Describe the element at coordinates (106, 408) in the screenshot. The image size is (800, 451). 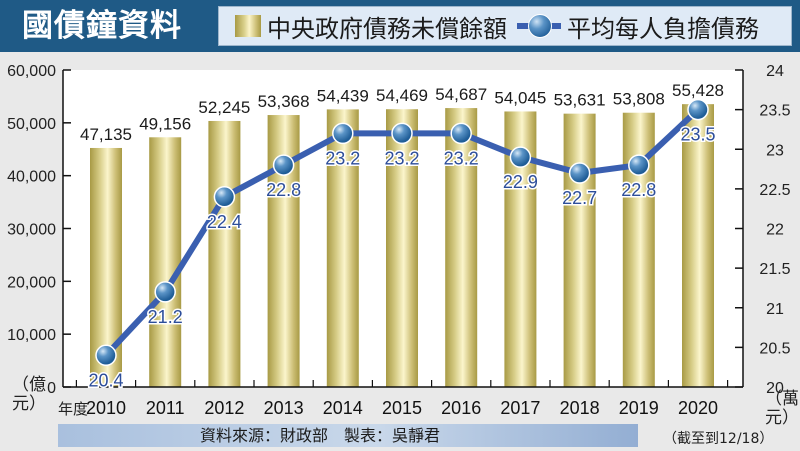
I see `x-axis-tick-label: 2010` at that location.